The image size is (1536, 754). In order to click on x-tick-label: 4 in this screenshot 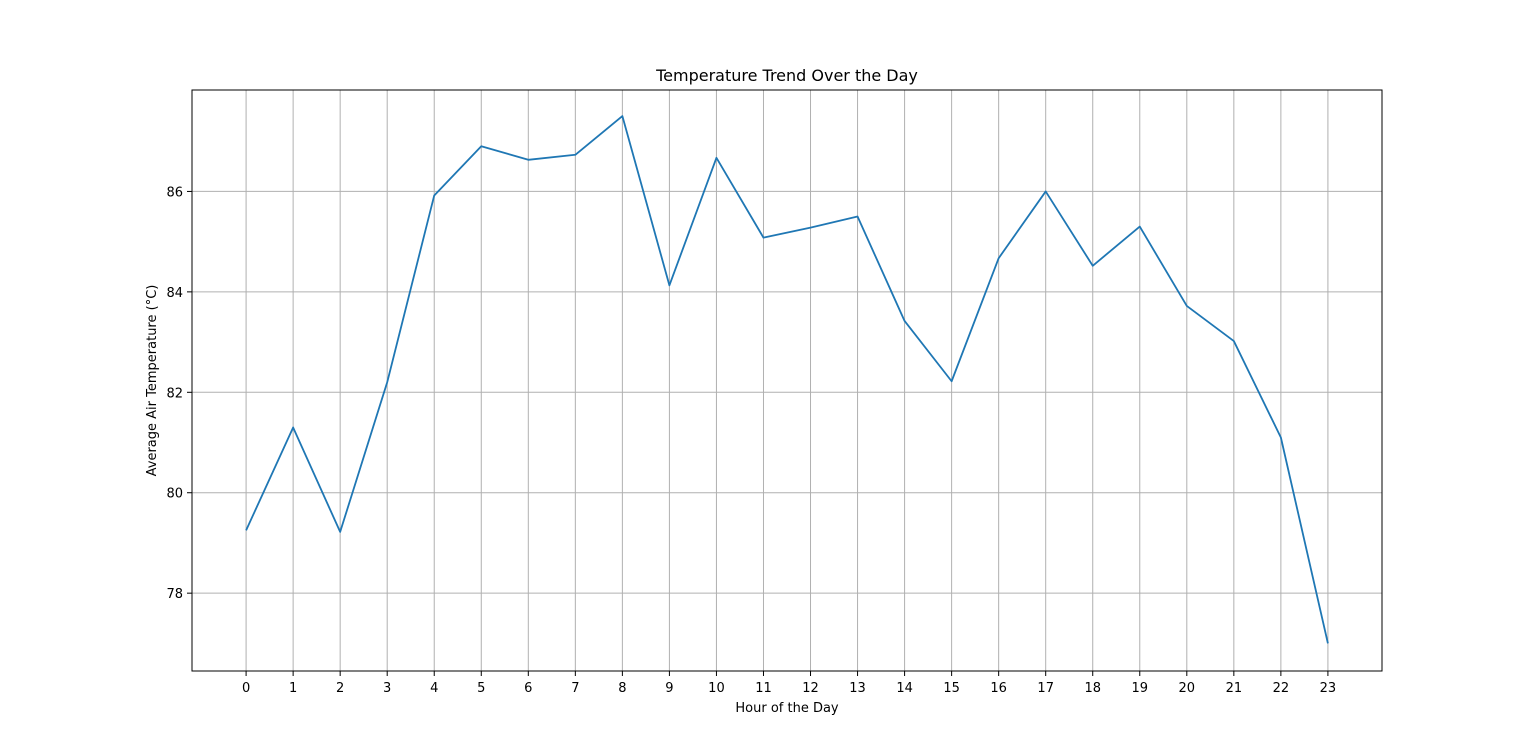, I will do `click(434, 688)`.